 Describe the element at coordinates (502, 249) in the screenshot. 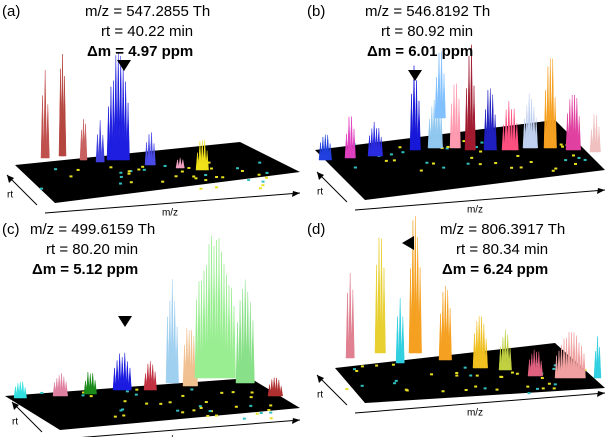

I see `rt-text: rt = 80.34 min` at that location.